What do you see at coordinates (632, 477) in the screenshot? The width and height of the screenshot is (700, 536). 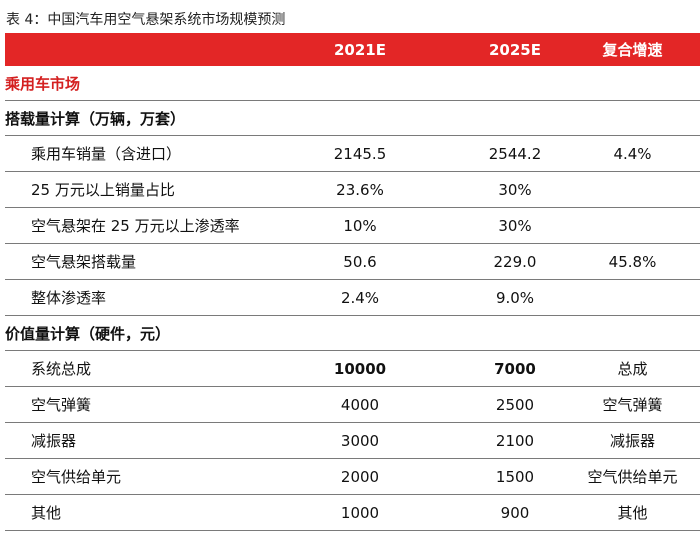 I see `value-note: 空气供给单元` at bounding box center [632, 477].